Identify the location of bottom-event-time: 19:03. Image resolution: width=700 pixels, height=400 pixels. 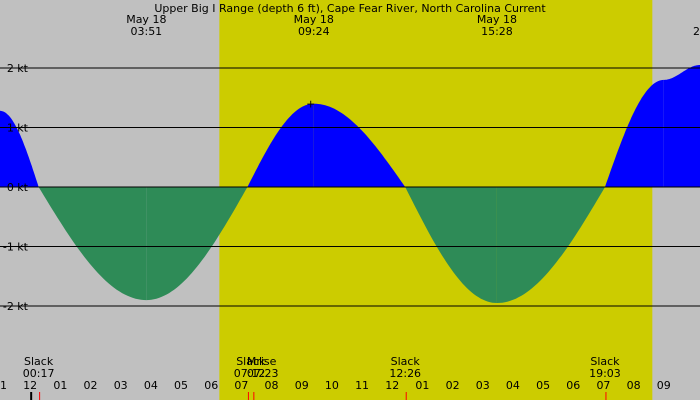
(605, 373).